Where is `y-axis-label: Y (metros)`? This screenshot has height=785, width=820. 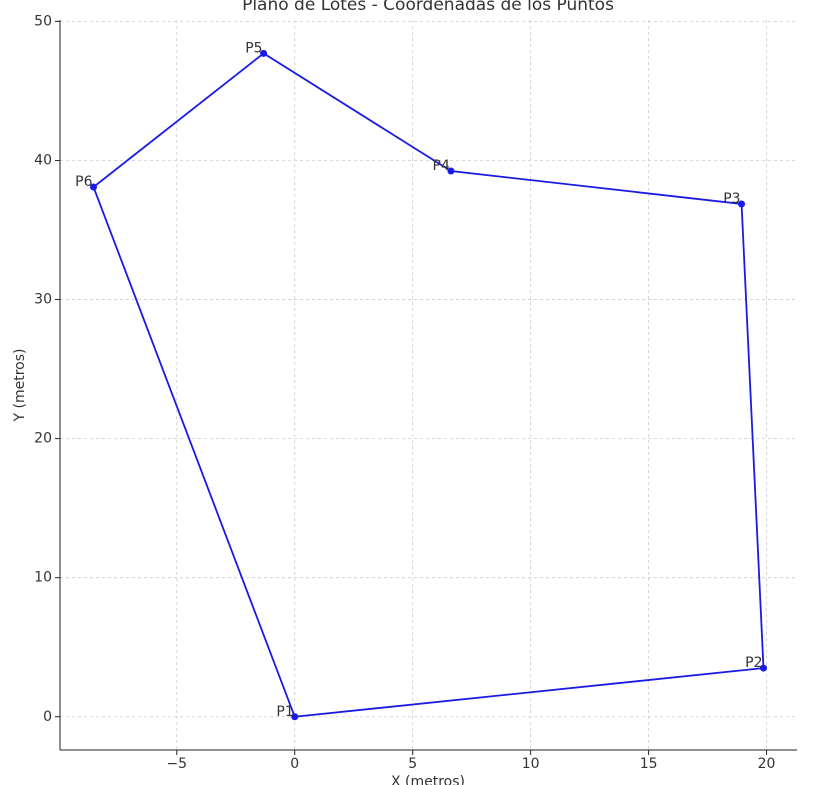
y-axis-label: Y (metros) is located at coordinates (20, 386).